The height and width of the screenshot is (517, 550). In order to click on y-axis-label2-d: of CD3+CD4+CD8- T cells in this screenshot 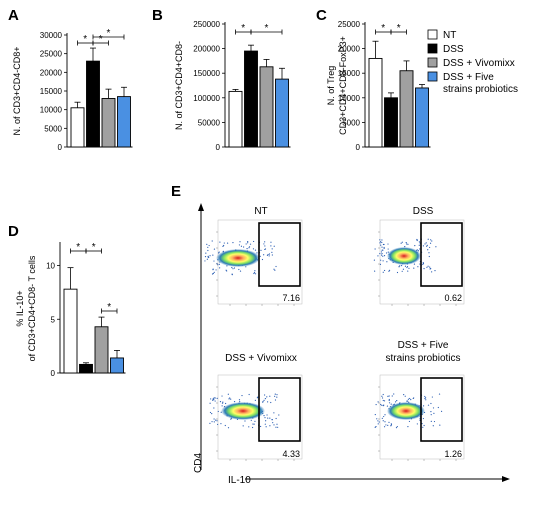, I will do `click(32, 308)`.